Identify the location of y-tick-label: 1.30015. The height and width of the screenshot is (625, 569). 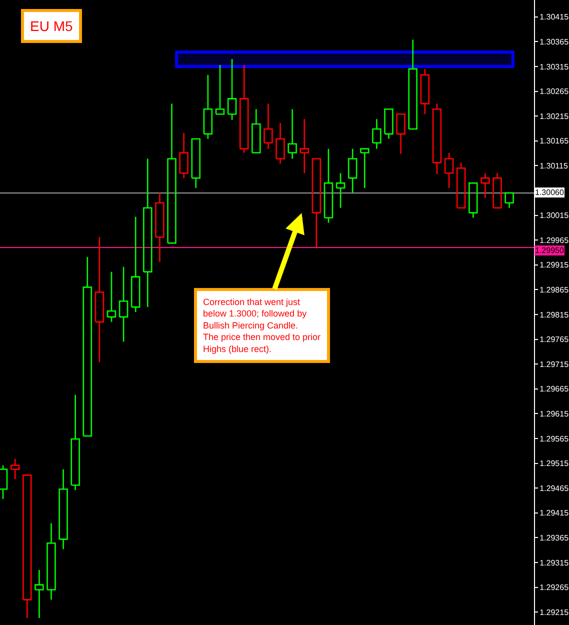
(554, 215).